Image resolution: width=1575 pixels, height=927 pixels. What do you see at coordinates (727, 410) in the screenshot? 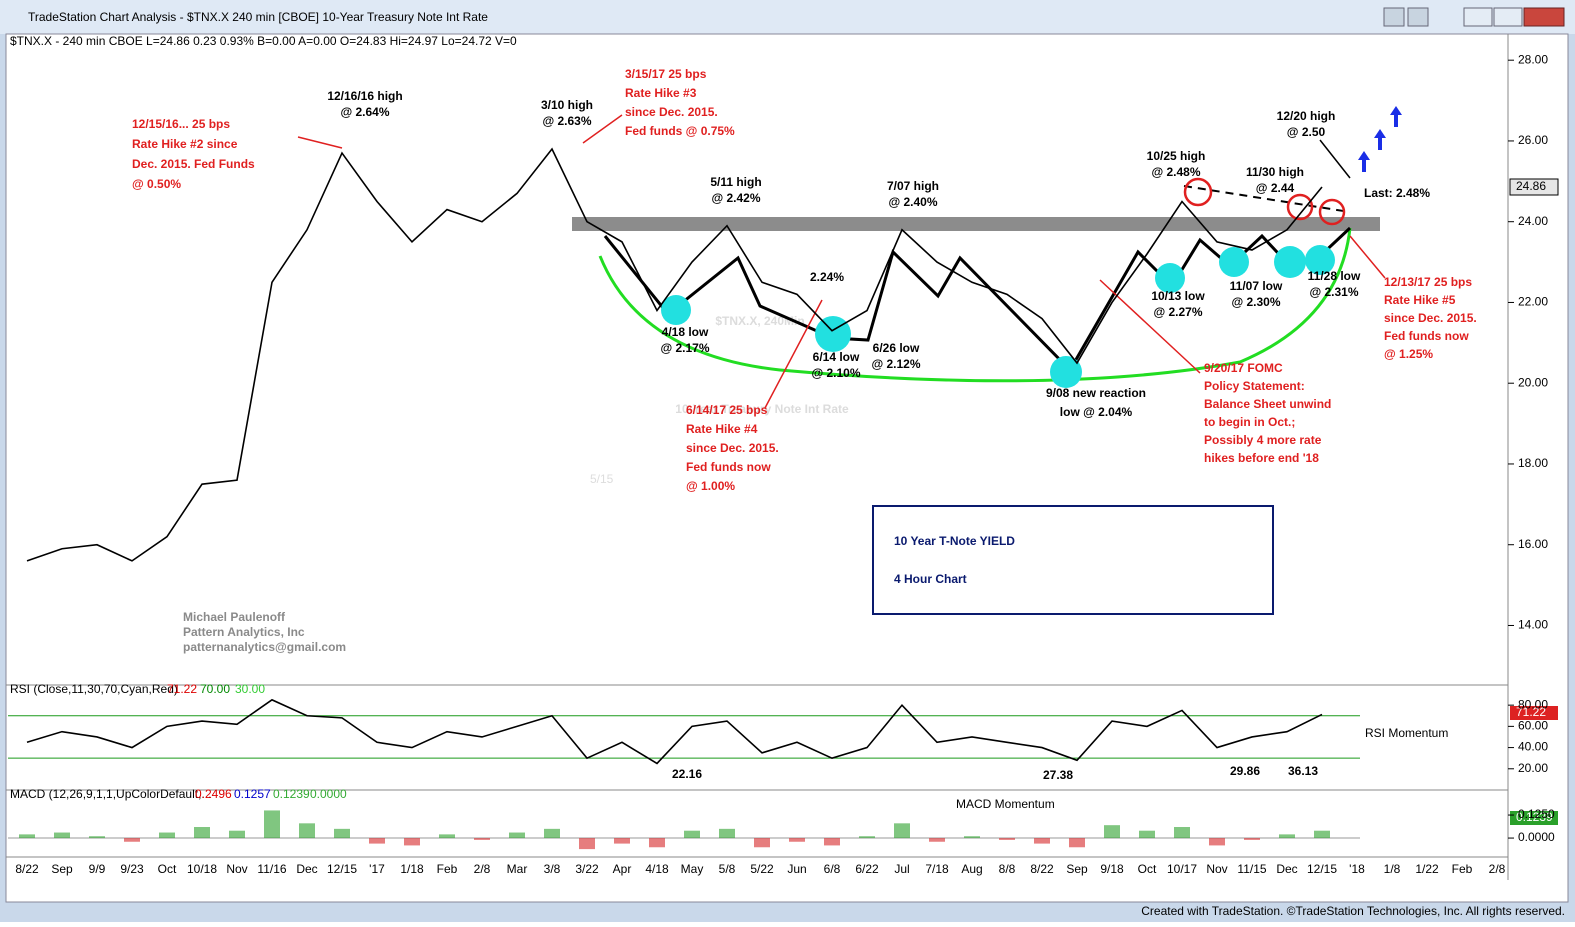
I see `annotation: 6/14/17 25 bps` at bounding box center [727, 410].